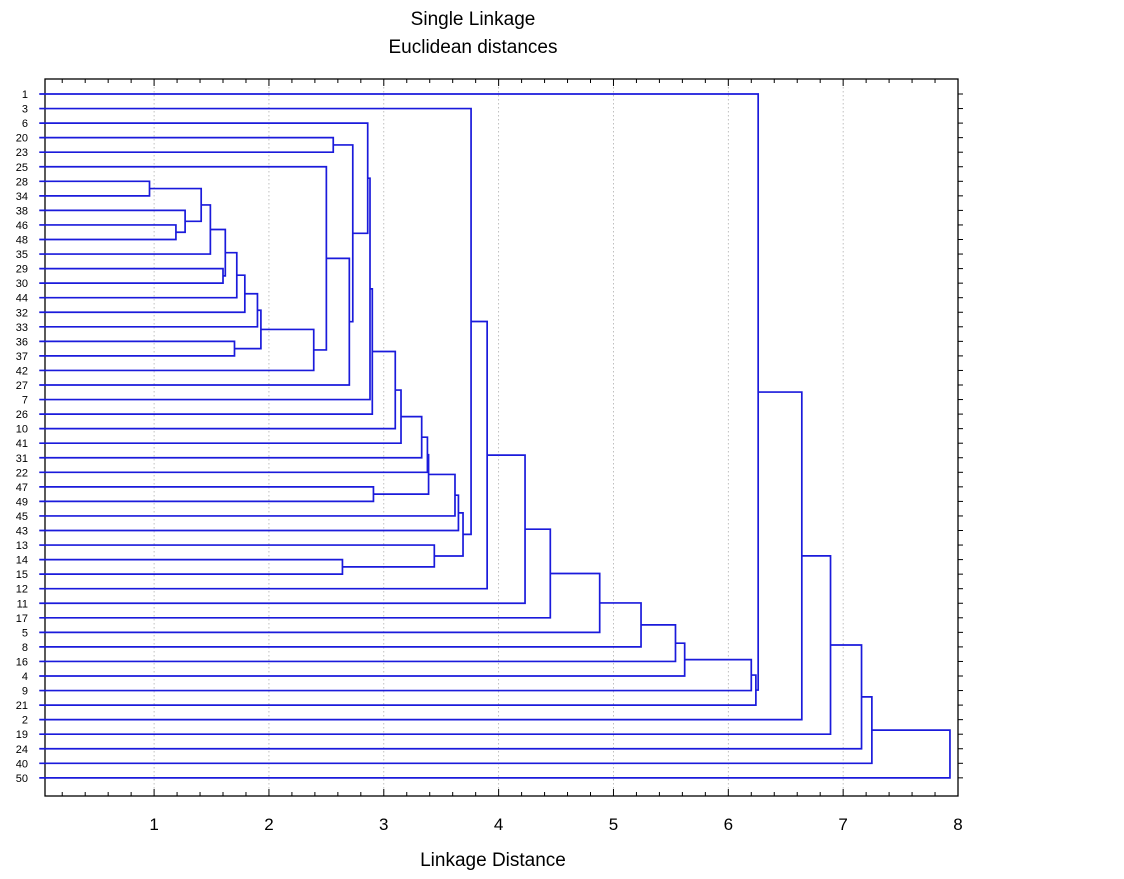  I want to click on x-tick-label-1: 1, so click(153, 824).